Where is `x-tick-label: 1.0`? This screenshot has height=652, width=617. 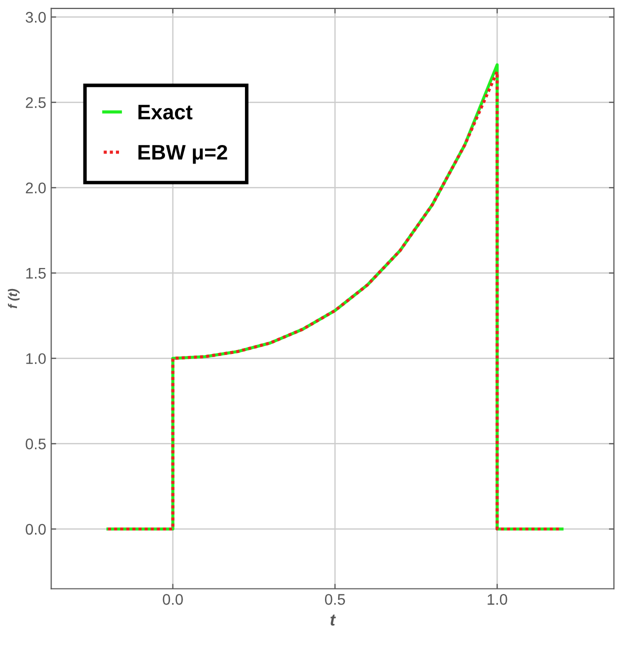
x-tick-label: 1.0 is located at coordinates (498, 599).